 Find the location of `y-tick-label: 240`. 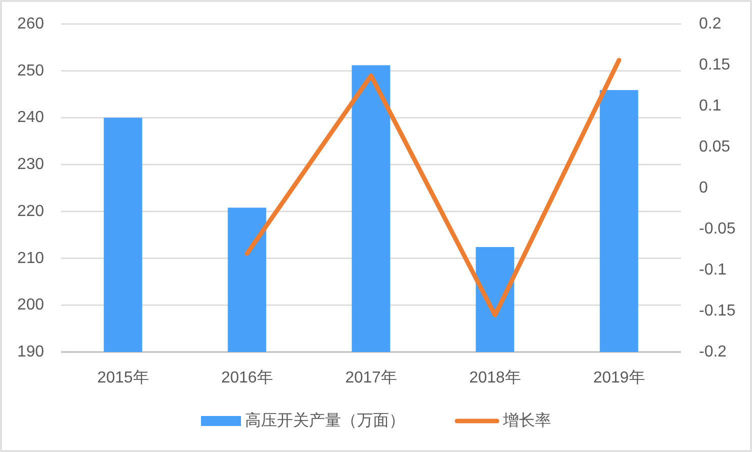

y-tick-label: 240 is located at coordinates (30, 117).